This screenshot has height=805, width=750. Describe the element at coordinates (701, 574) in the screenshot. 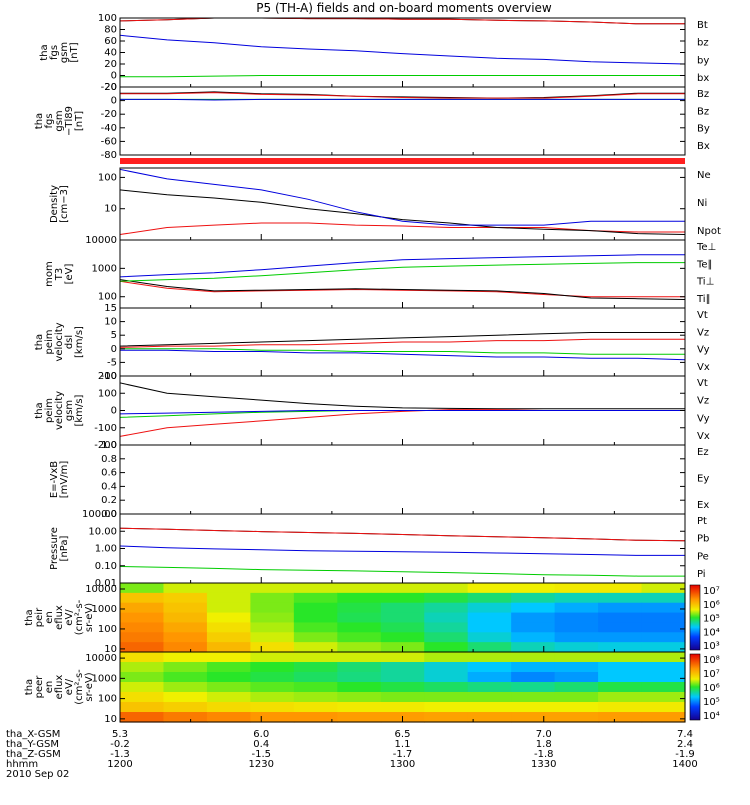

I see `legend-Pi: Pi` at that location.